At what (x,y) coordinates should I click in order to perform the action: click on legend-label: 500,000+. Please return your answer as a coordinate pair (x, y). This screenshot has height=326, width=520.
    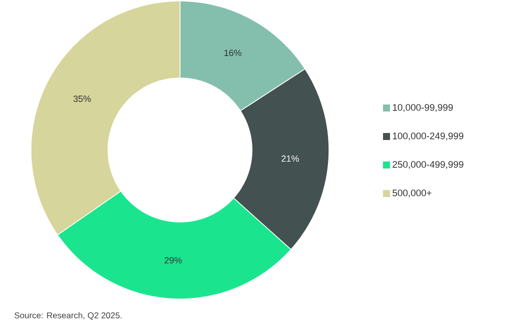
    Looking at the image, I should click on (412, 194).